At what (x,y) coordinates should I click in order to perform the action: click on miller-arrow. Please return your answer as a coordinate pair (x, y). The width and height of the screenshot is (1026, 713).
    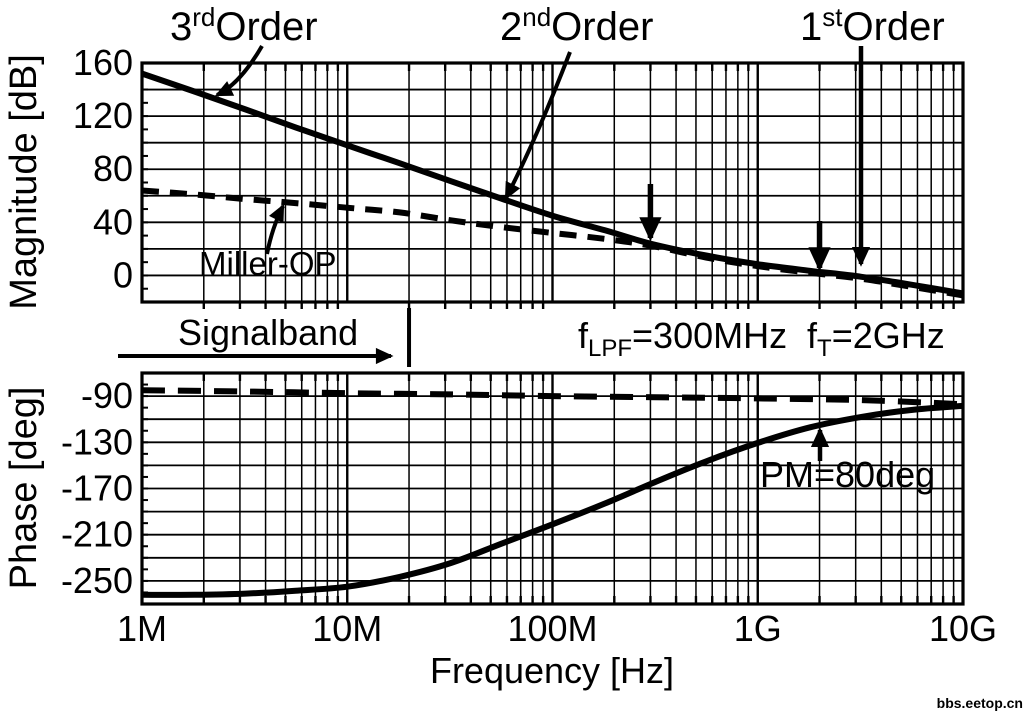
    Looking at the image, I should click on (275, 229).